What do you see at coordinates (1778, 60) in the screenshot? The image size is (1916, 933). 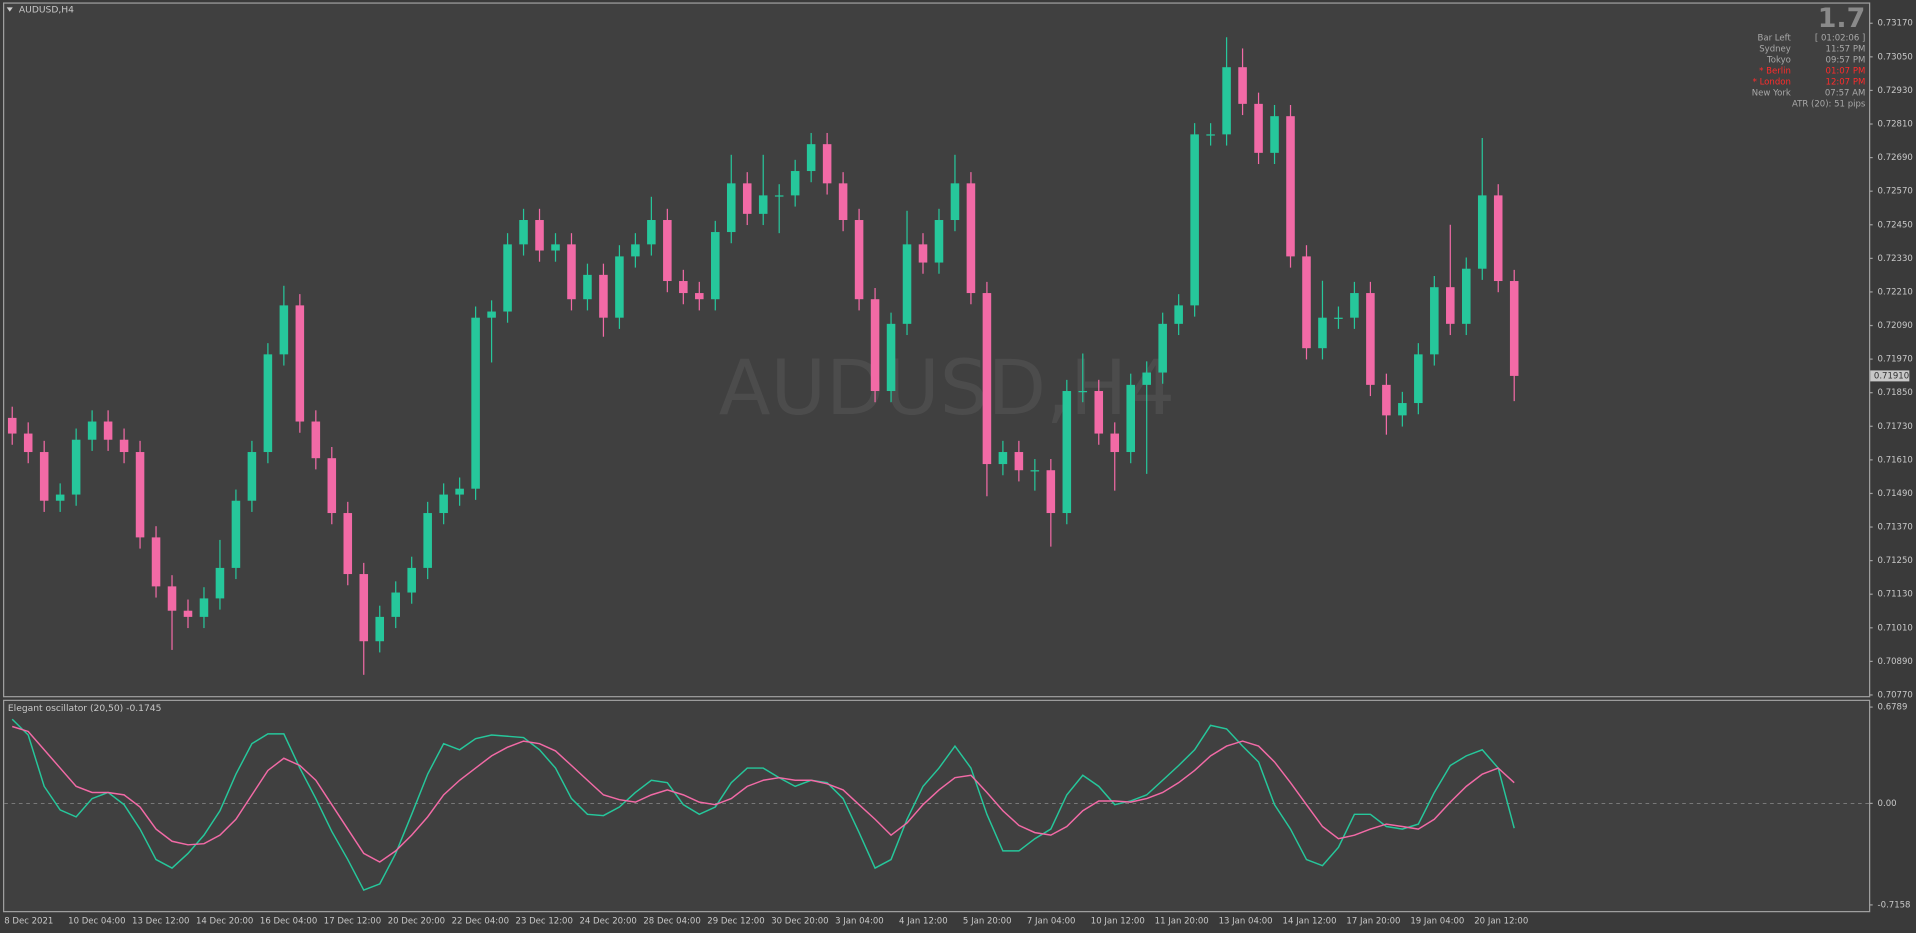 I see `clock-label: Tokyo` at bounding box center [1778, 60].